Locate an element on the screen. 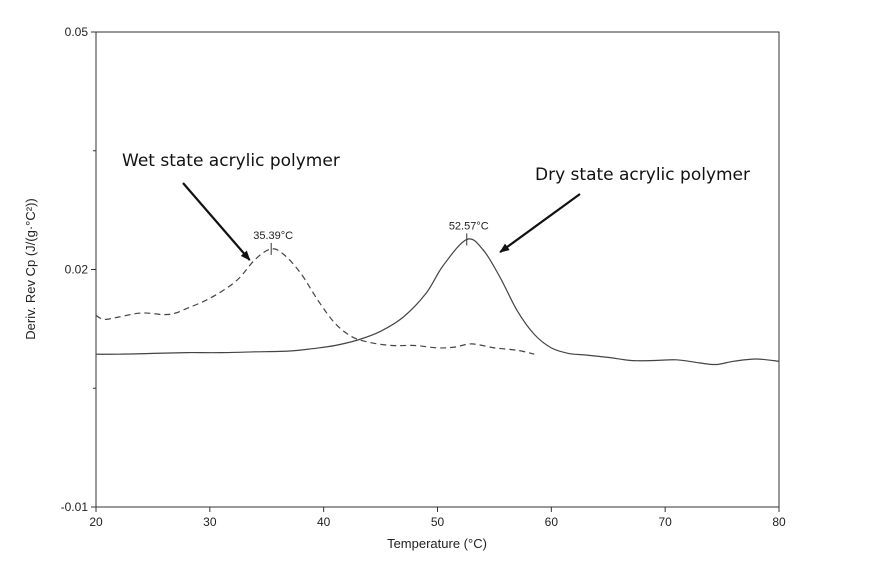 This screenshot has height=567, width=885. x-axis-title: Temperature (°C) is located at coordinates (437, 543).